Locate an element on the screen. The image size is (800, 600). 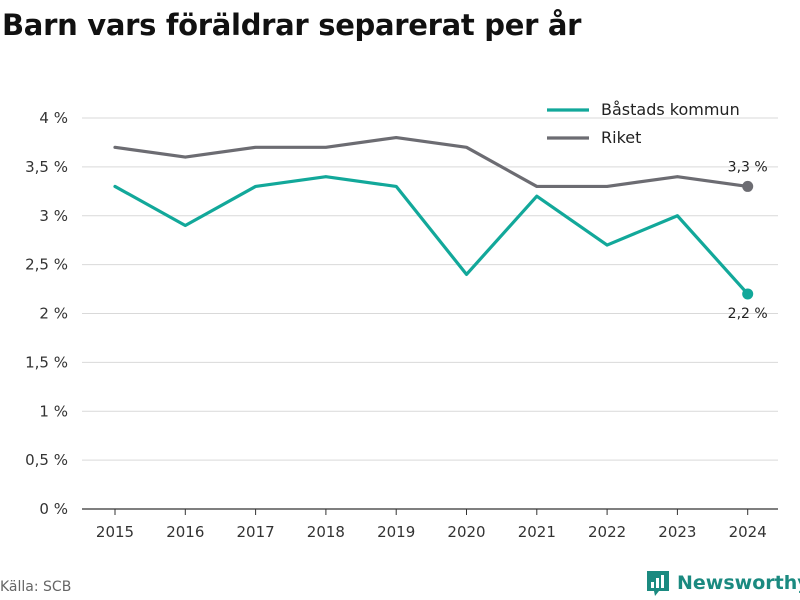
x-tick-label: 2019 is located at coordinates (396, 532).